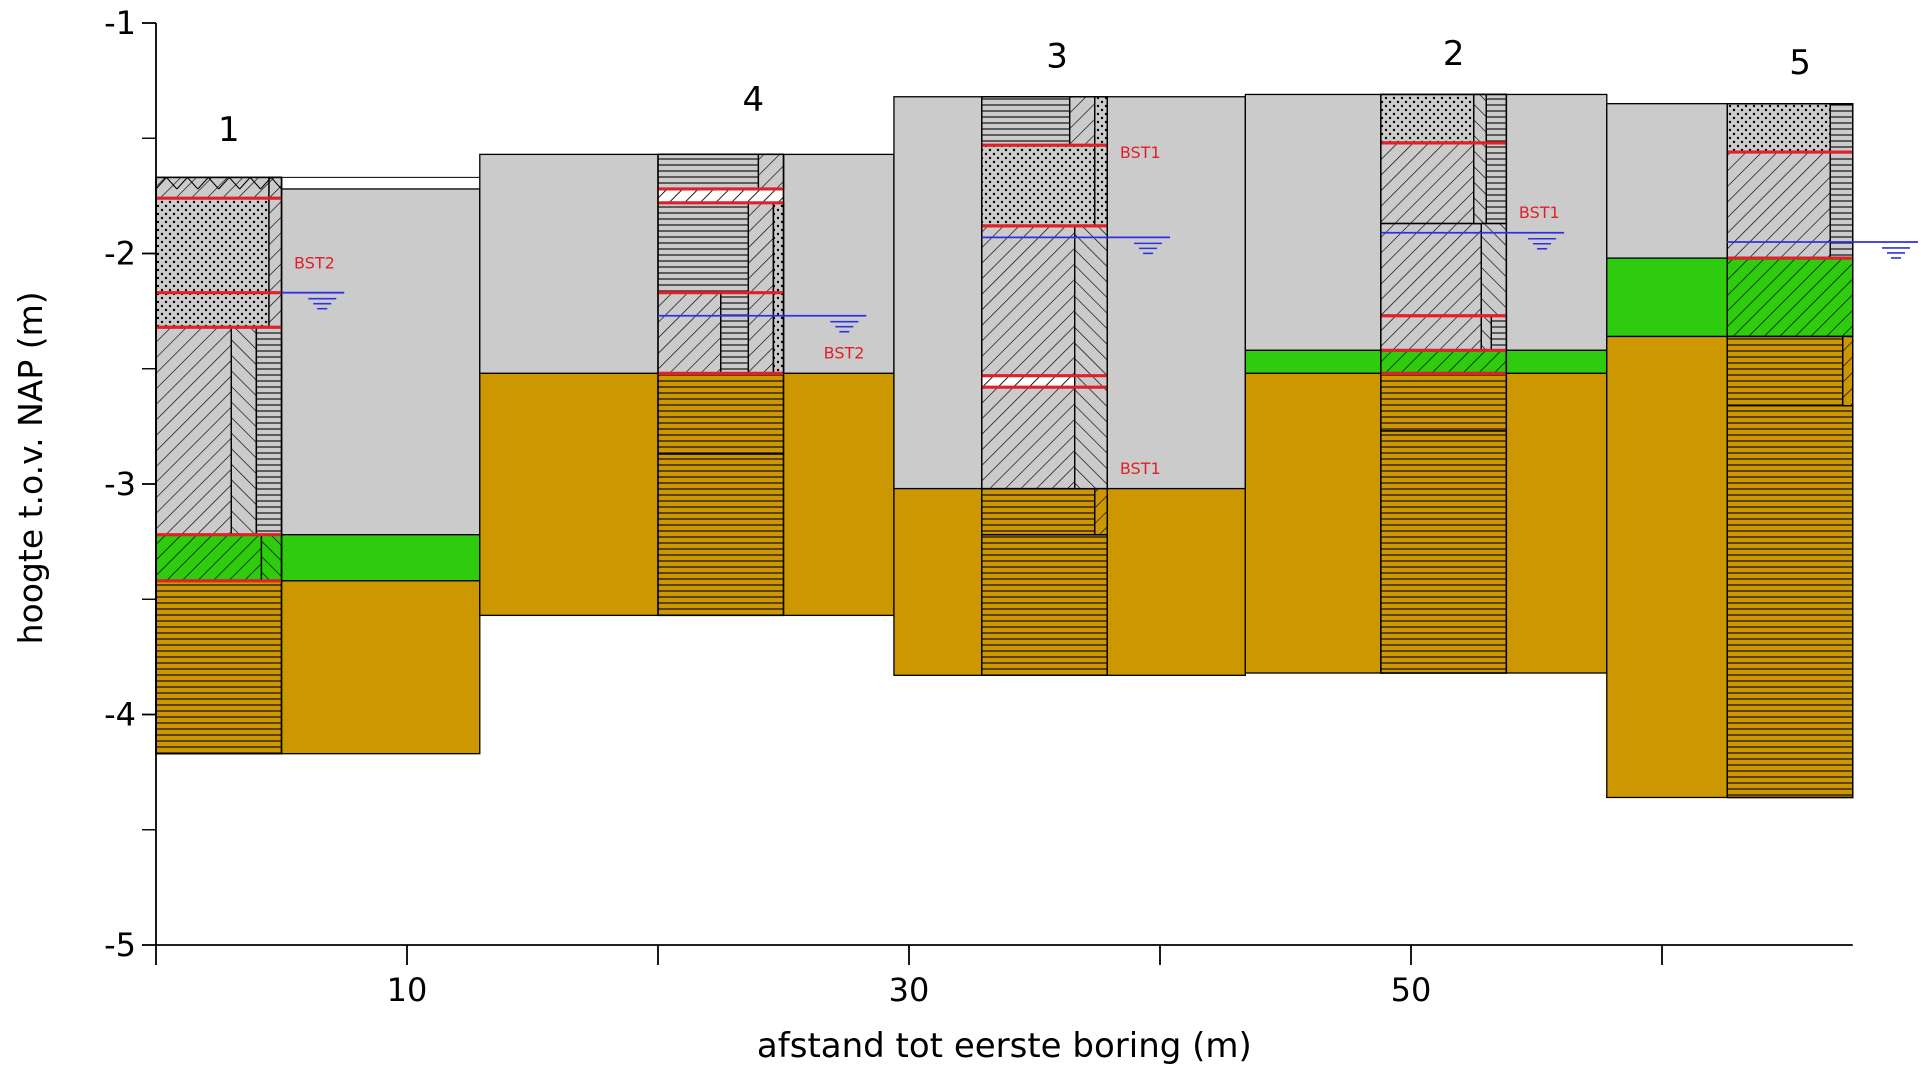 The height and width of the screenshot is (1071, 1921). I want to click on boring-3-column-0-pattern, so click(1082, 121).